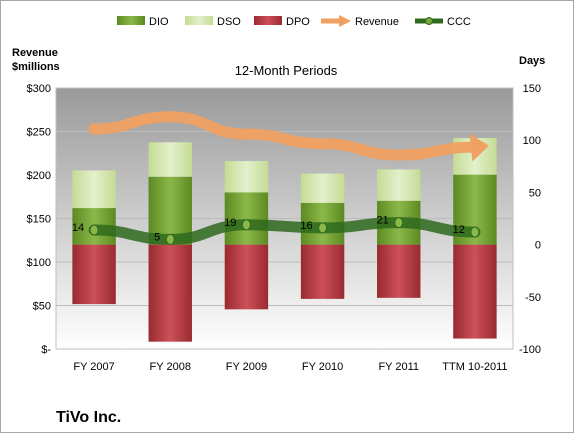 This screenshot has width=574, height=433. What do you see at coordinates (306, 226) in the screenshot?
I see `ccc-data-label: 16` at bounding box center [306, 226].